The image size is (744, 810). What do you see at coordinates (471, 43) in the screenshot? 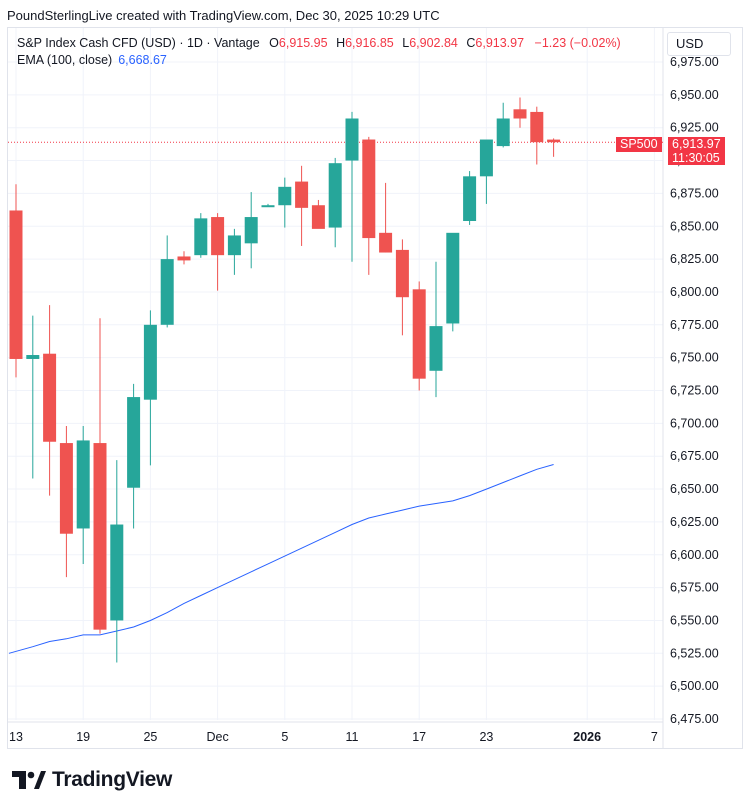
I see `close-label: C` at bounding box center [471, 43].